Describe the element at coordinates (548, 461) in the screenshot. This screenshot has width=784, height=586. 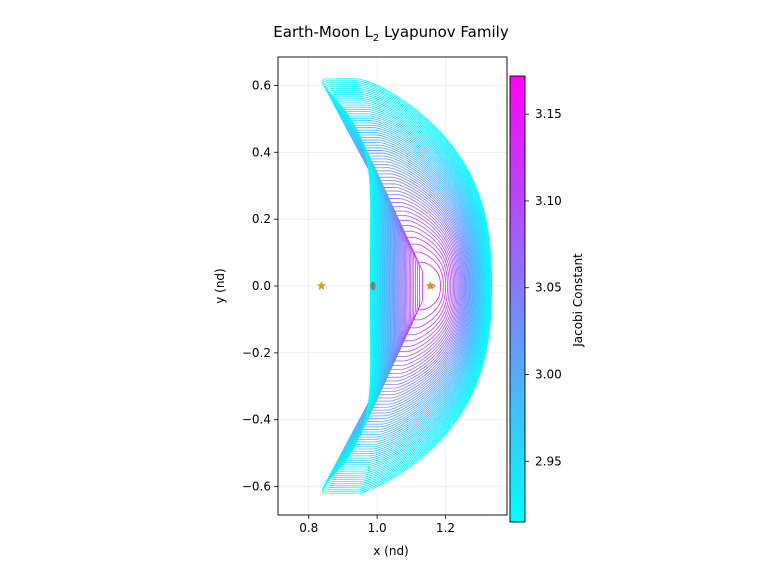
I see `colorbar-tick-label: 2.95` at that location.